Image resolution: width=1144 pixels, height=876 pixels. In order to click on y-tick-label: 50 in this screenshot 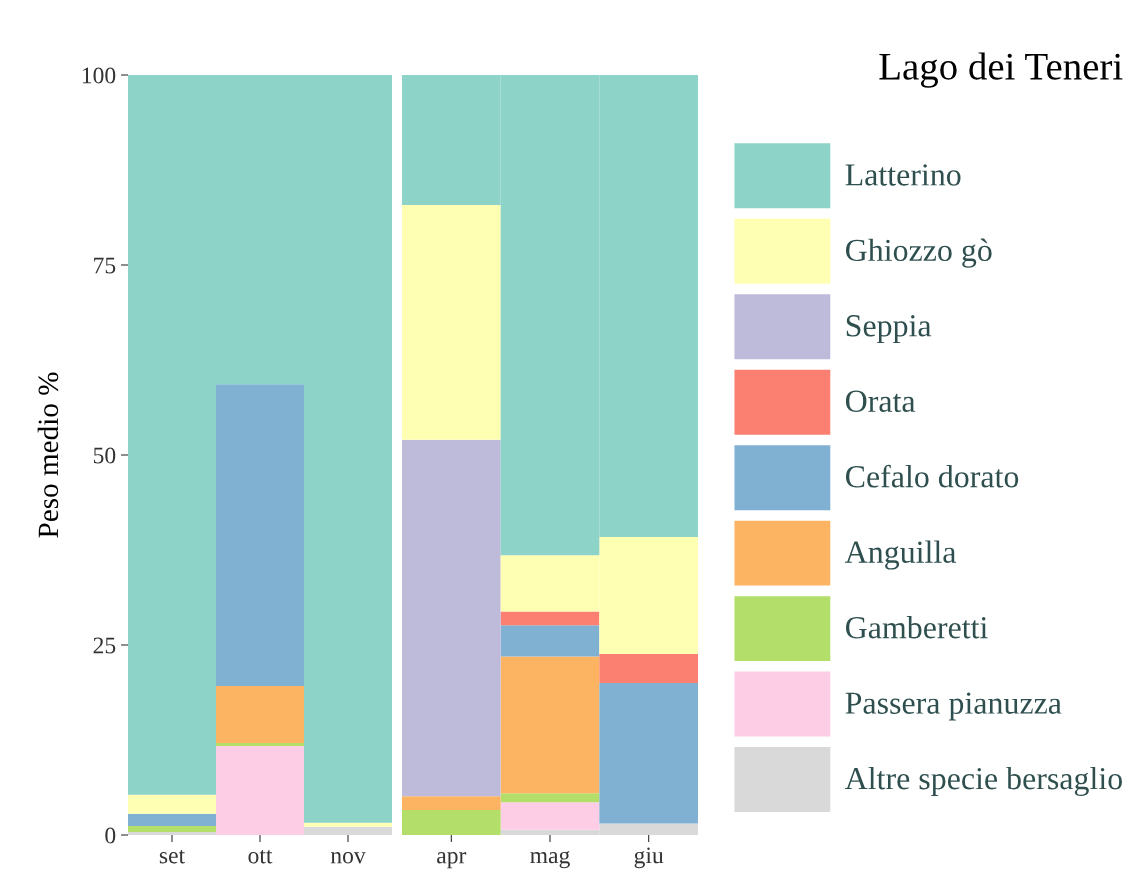, I will do `click(104, 455)`.